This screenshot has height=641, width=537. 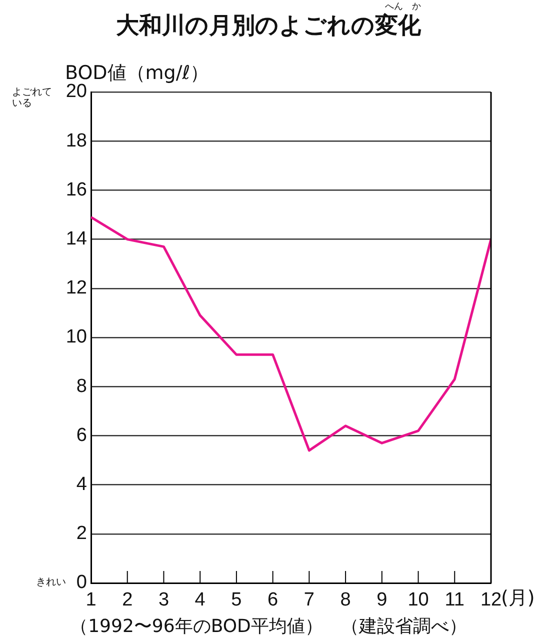 I want to click on y-tick-label: 20, so click(x=76, y=91).